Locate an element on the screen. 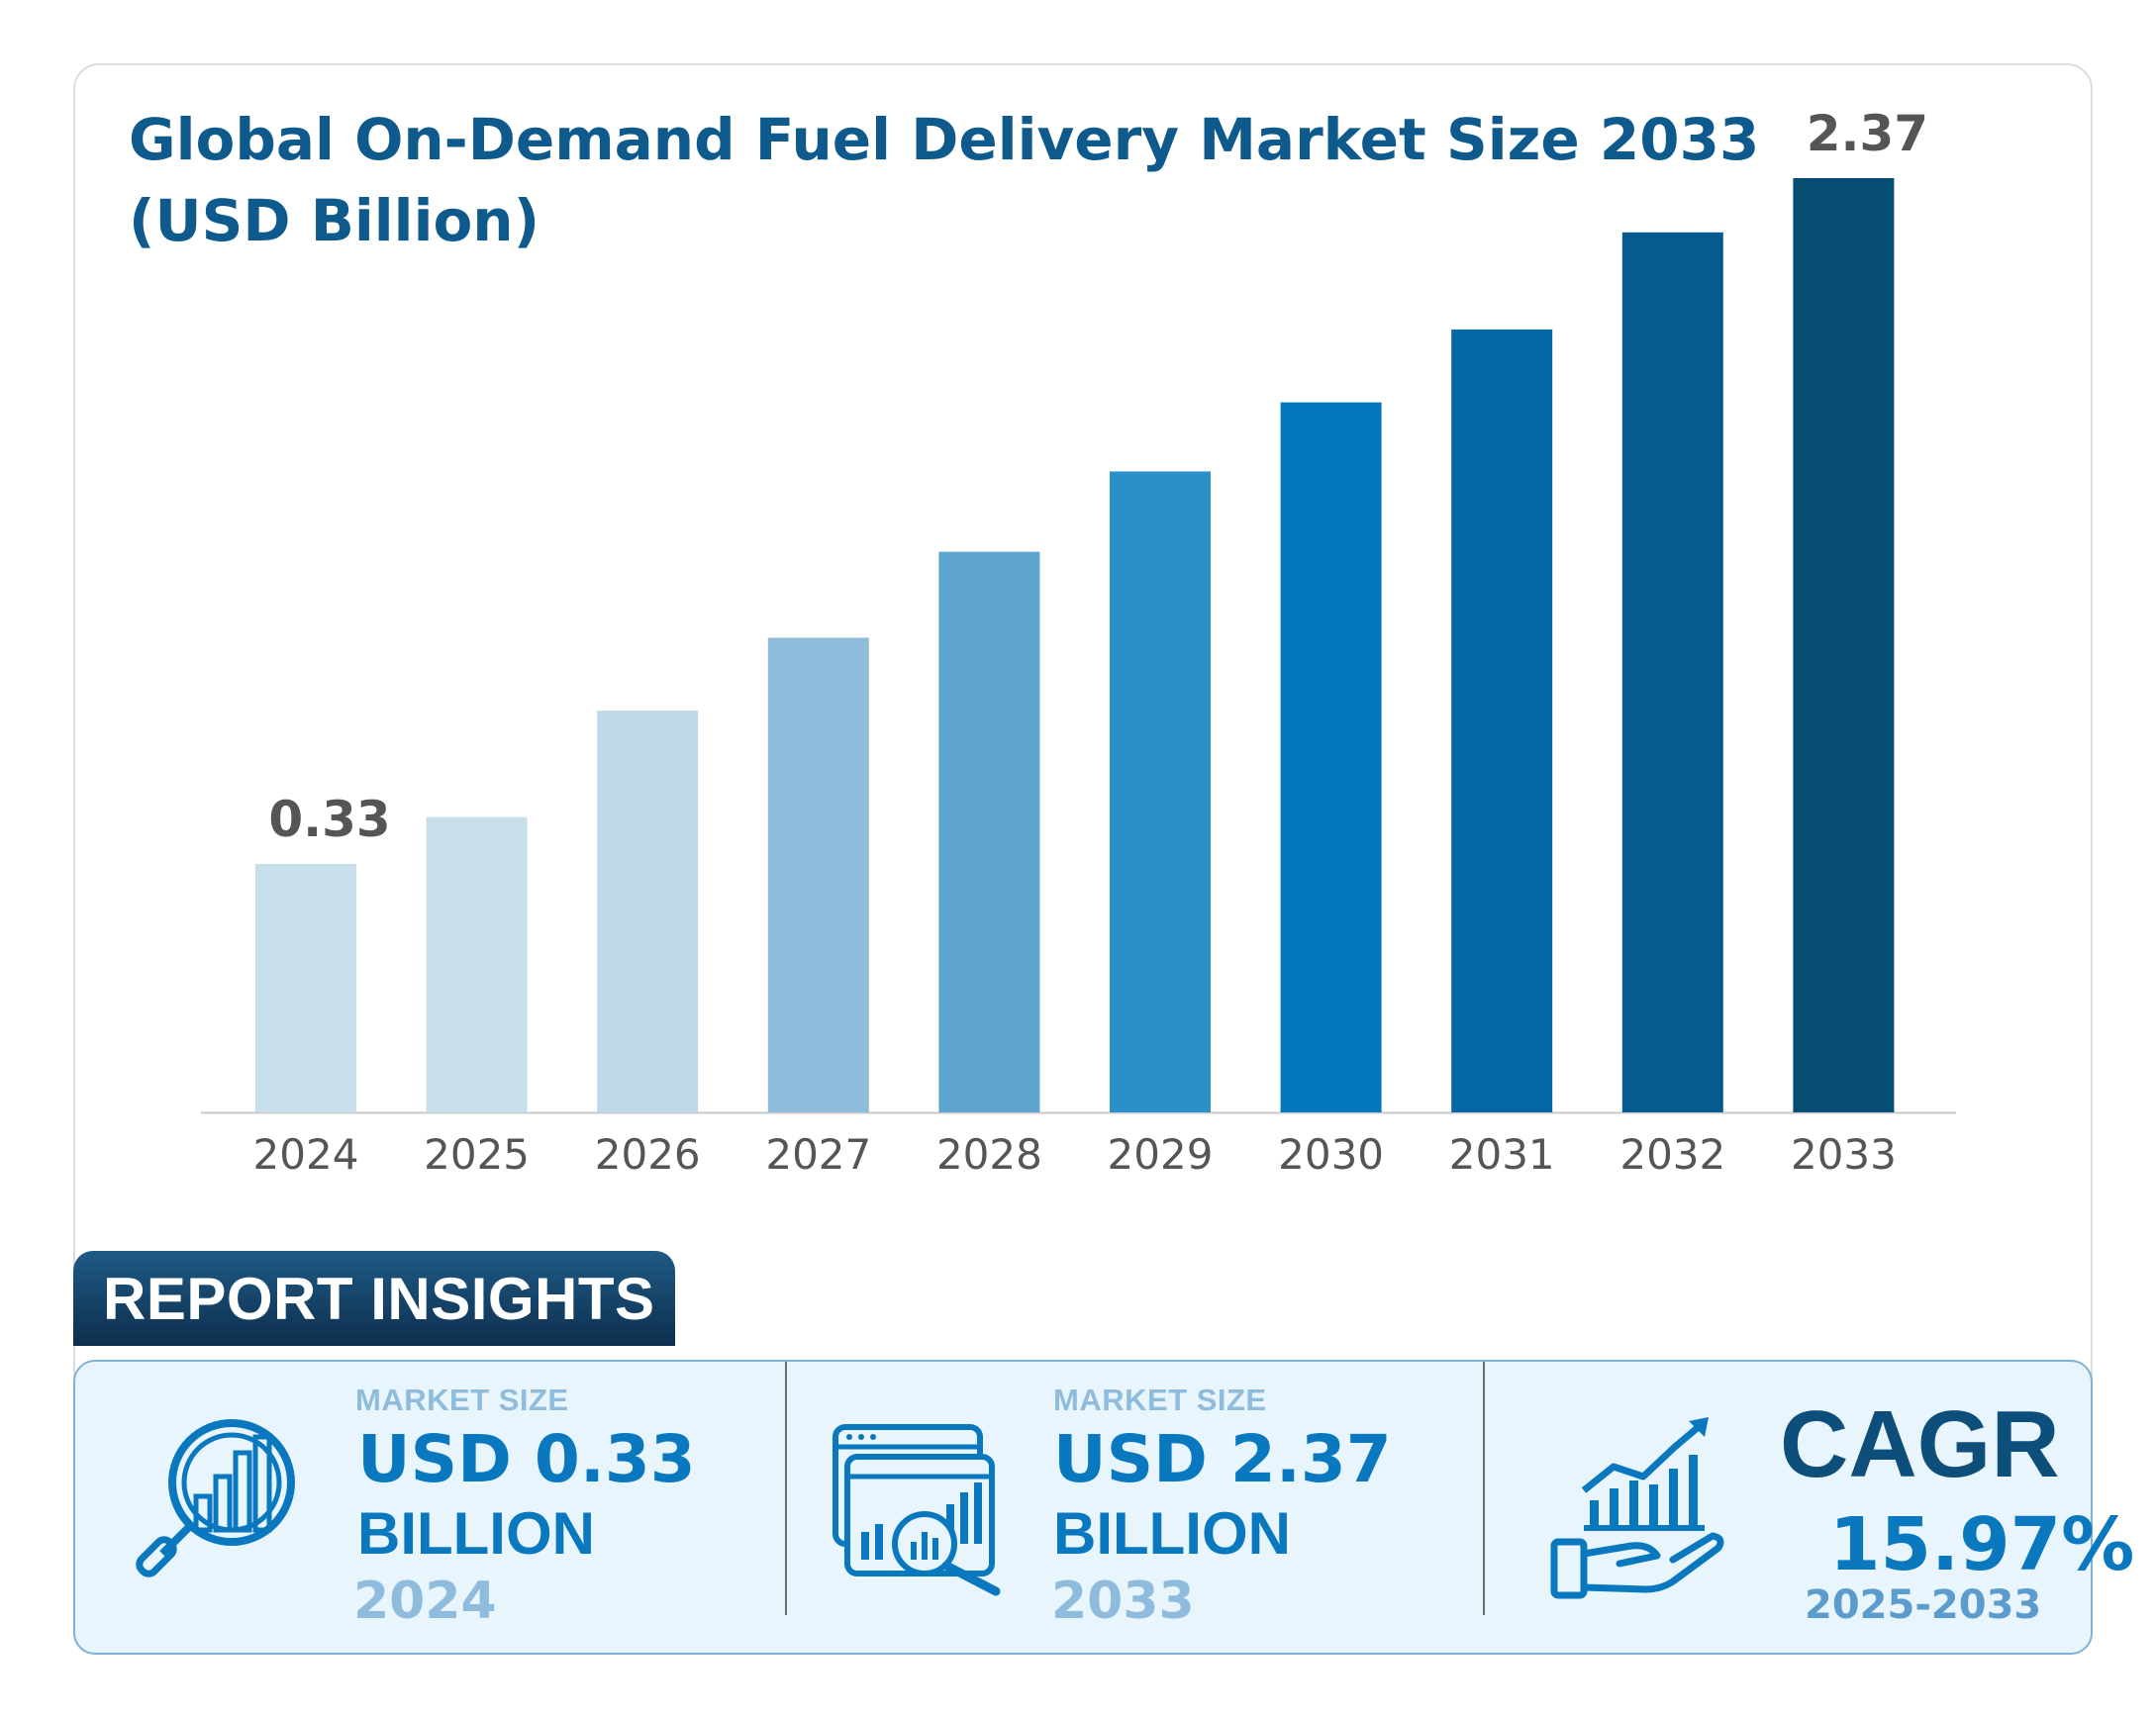  market-size-2033-year: 2033 is located at coordinates (1123, 1601).